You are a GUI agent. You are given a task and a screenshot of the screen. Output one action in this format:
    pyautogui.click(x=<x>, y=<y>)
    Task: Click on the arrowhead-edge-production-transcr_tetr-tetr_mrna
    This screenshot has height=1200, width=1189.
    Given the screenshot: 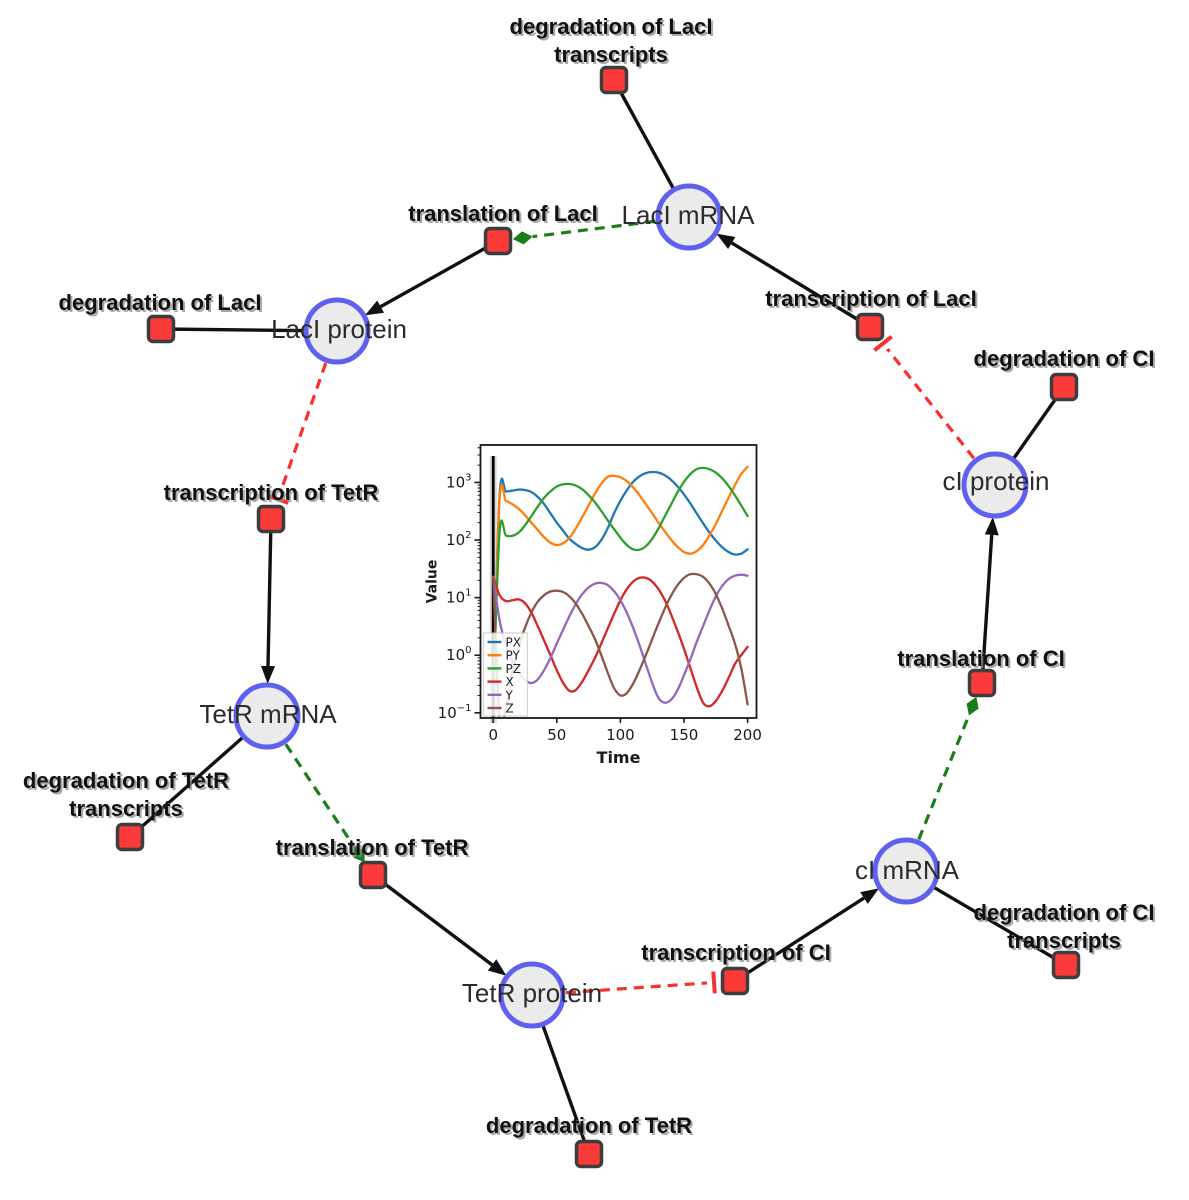 What is the action you would take?
    pyautogui.click(x=268, y=675)
    